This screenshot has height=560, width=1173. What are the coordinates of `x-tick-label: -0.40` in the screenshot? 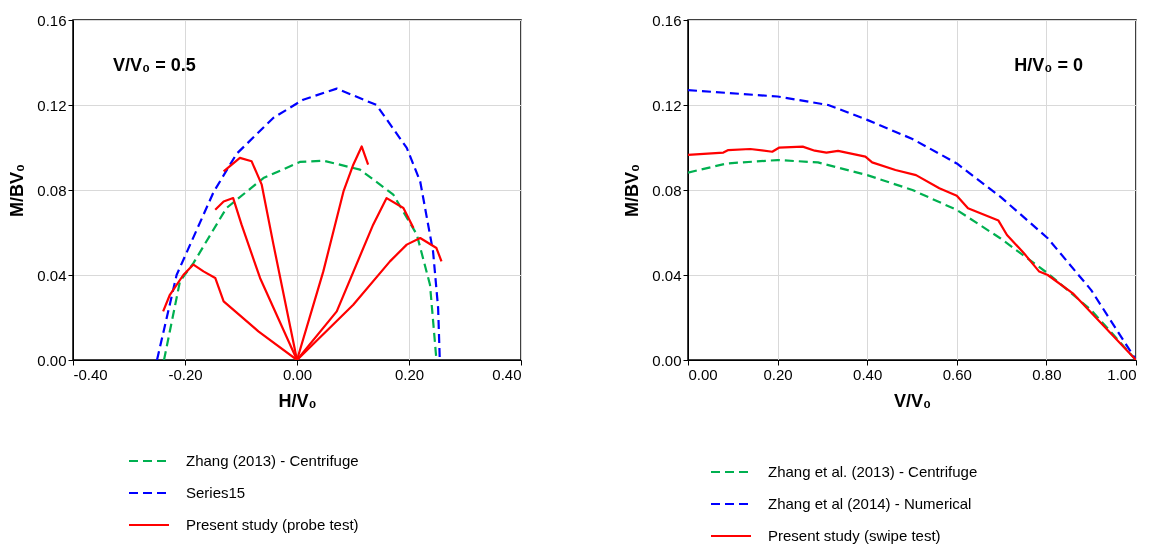 It's located at (90, 374).